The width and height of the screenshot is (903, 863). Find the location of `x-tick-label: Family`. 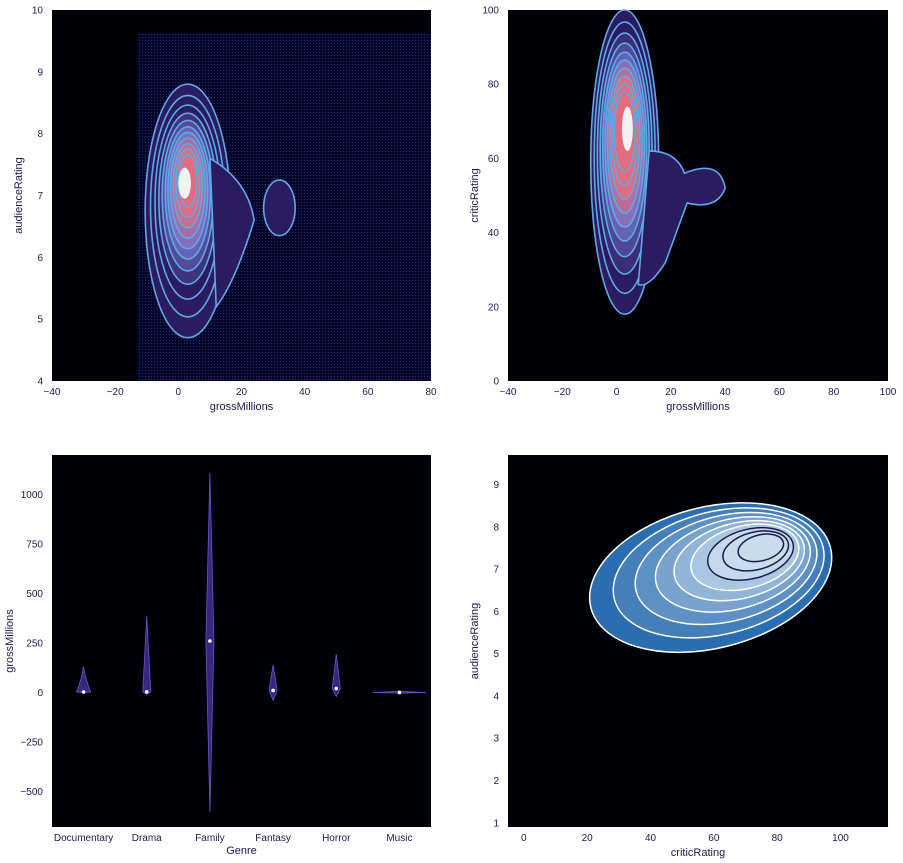

x-tick-label: Family is located at coordinates (209, 838).